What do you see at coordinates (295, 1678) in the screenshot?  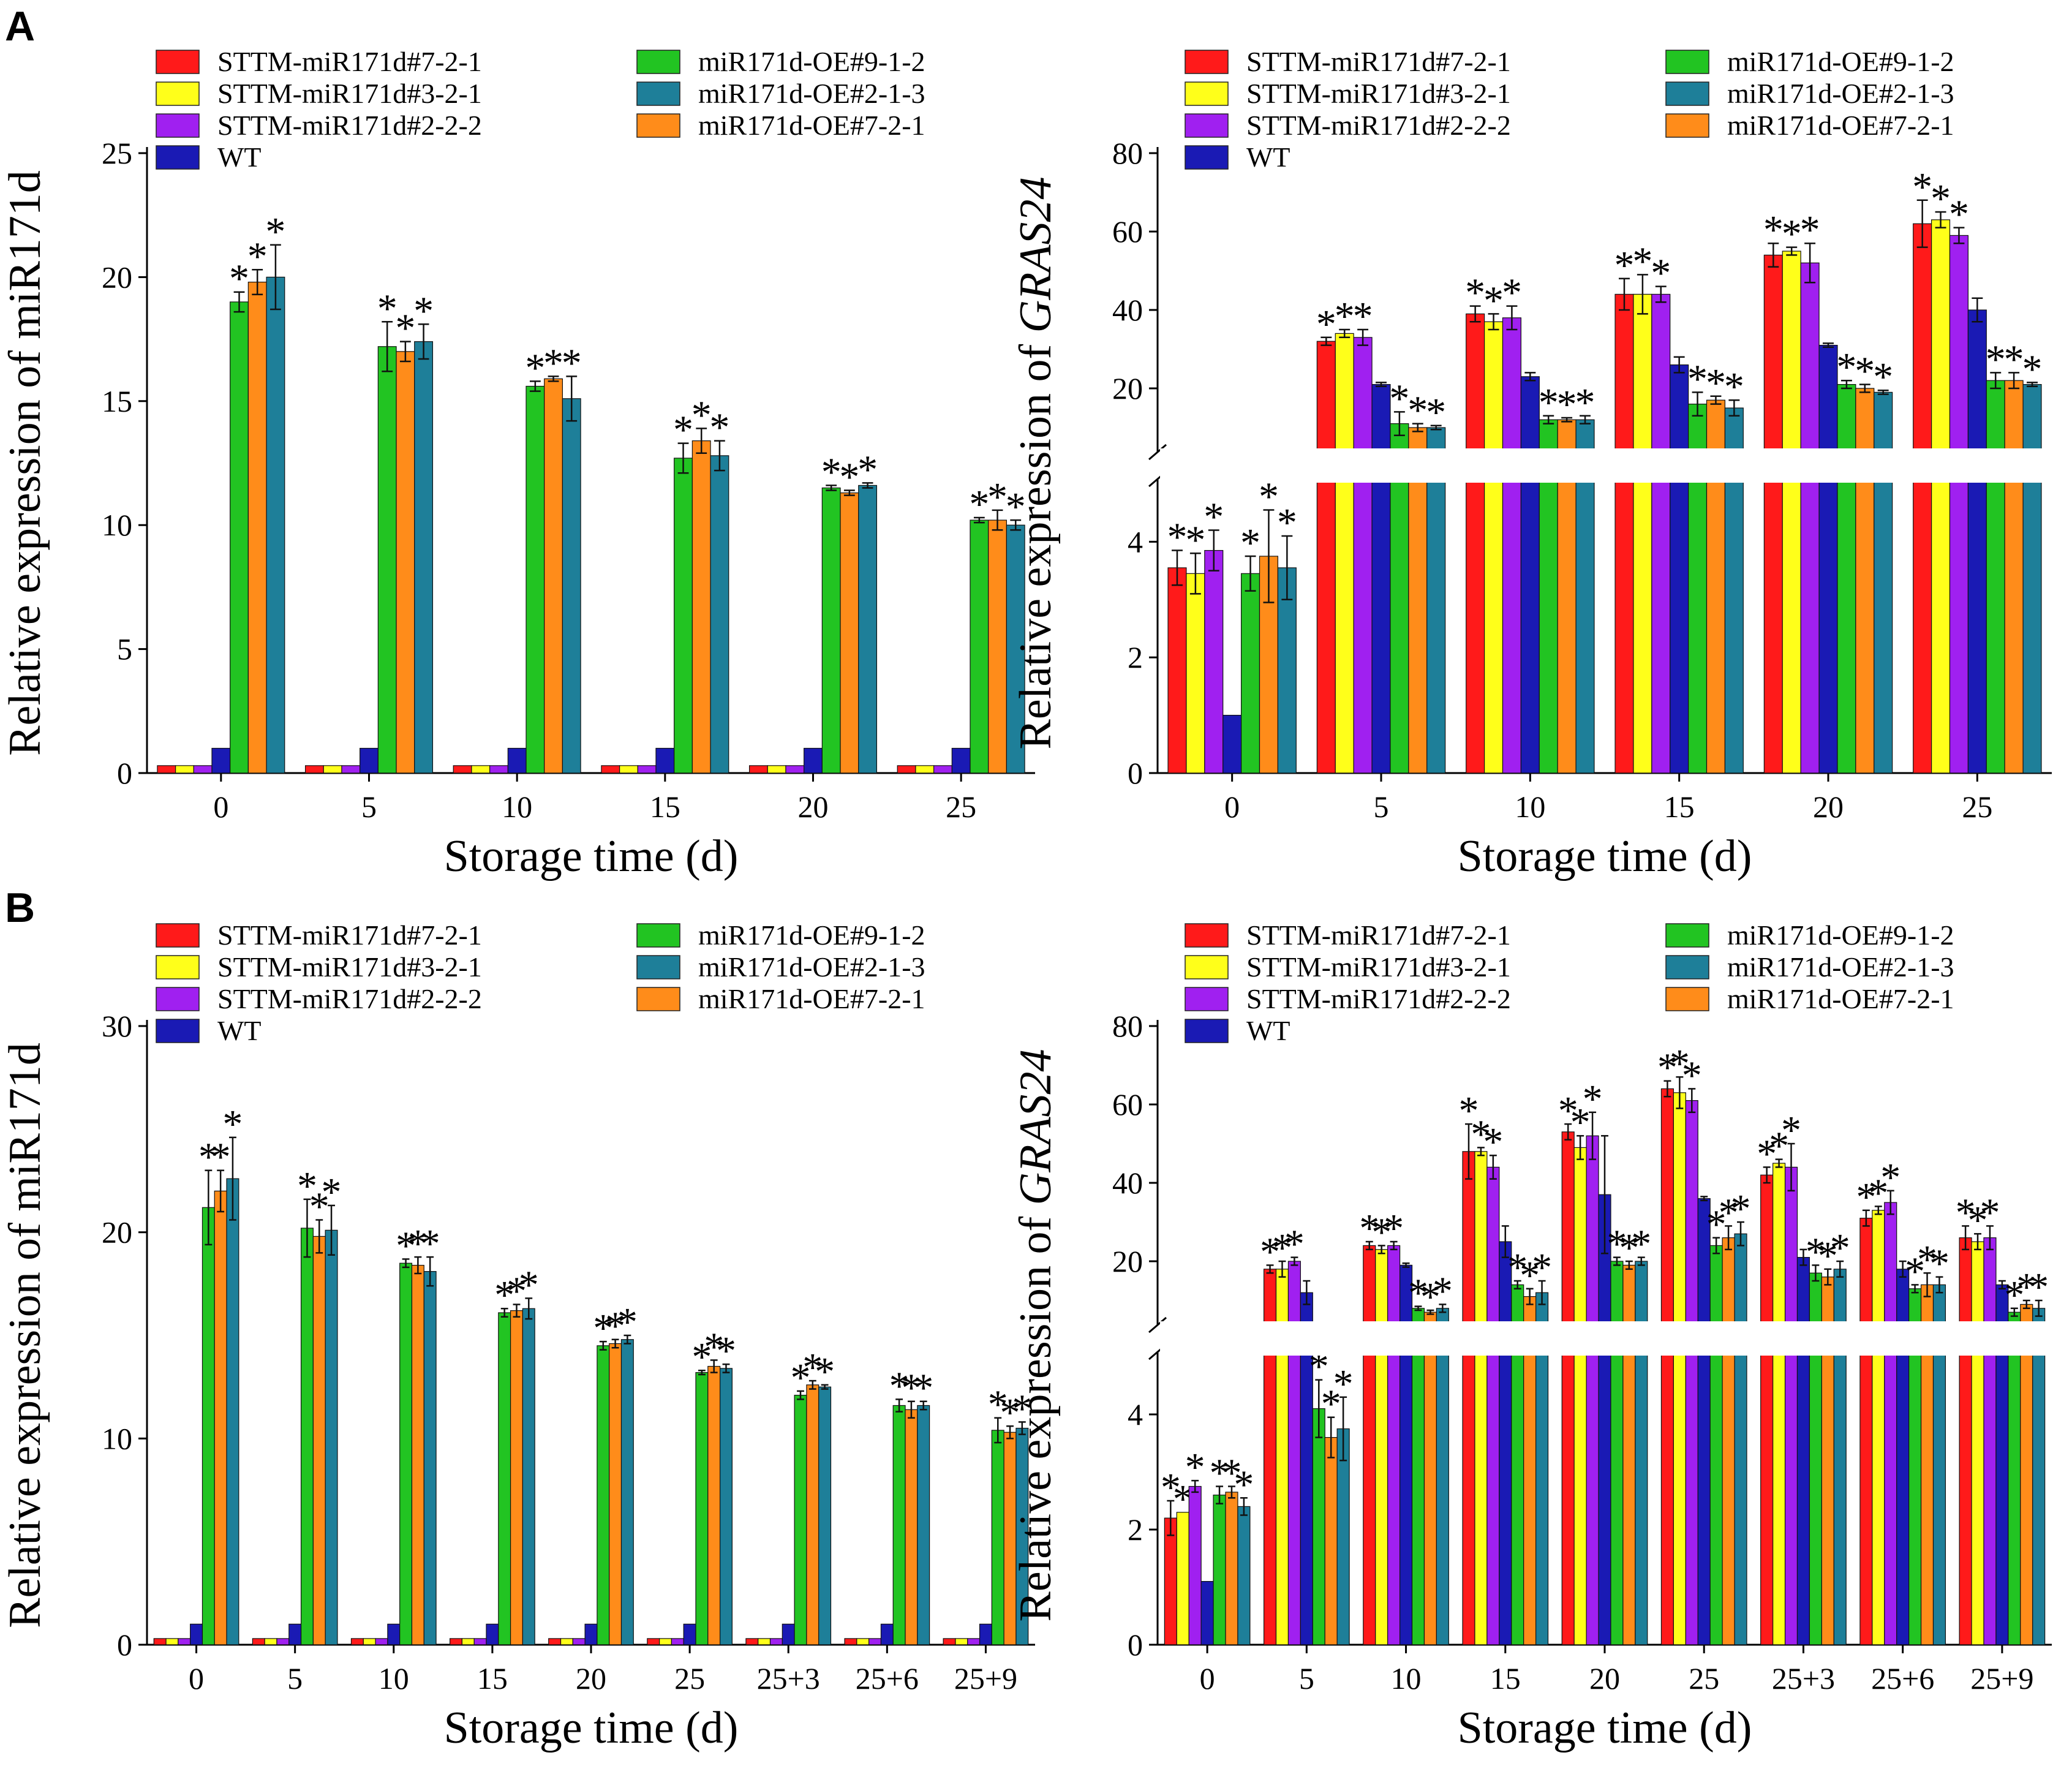 I see `x-tick-label: 5` at bounding box center [295, 1678].